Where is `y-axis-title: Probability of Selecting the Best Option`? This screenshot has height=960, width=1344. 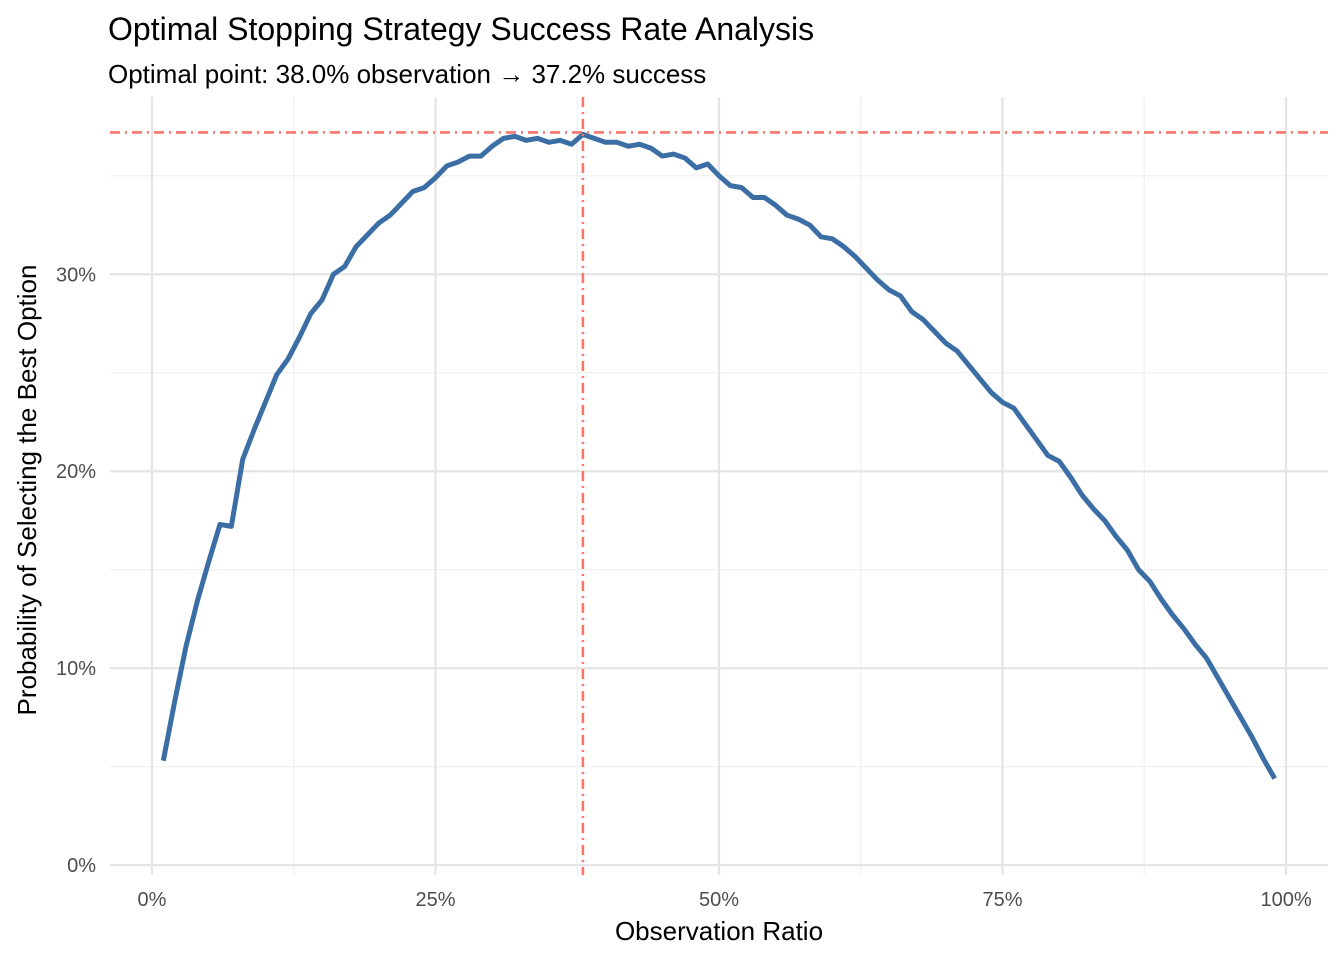
y-axis-title: Probability of Selecting the Best Option is located at coordinates (27, 490).